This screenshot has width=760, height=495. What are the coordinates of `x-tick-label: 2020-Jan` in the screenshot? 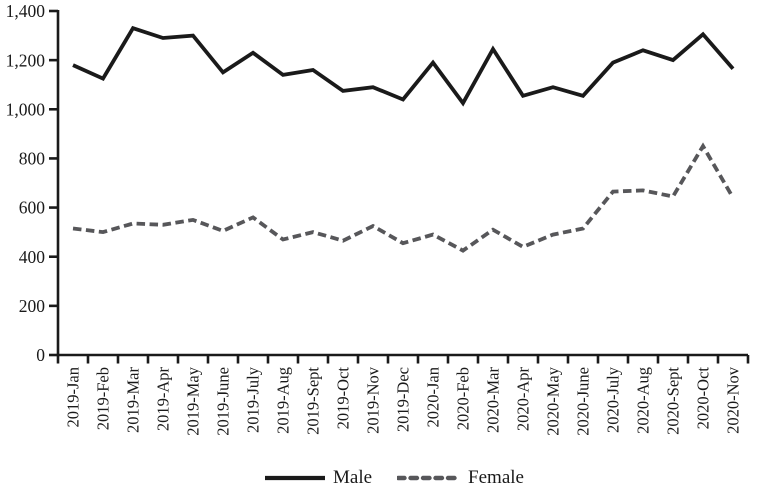 It's located at (433, 397).